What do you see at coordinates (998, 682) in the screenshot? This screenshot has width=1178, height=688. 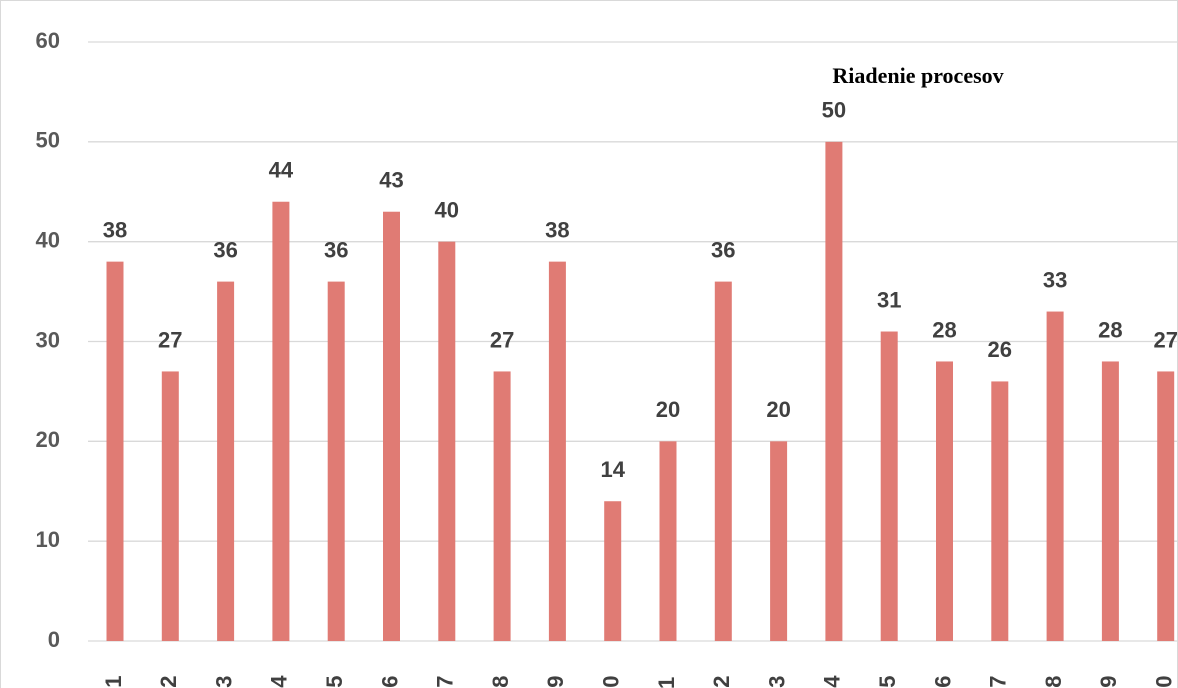 I see `x-tick-label: 17` at bounding box center [998, 682].